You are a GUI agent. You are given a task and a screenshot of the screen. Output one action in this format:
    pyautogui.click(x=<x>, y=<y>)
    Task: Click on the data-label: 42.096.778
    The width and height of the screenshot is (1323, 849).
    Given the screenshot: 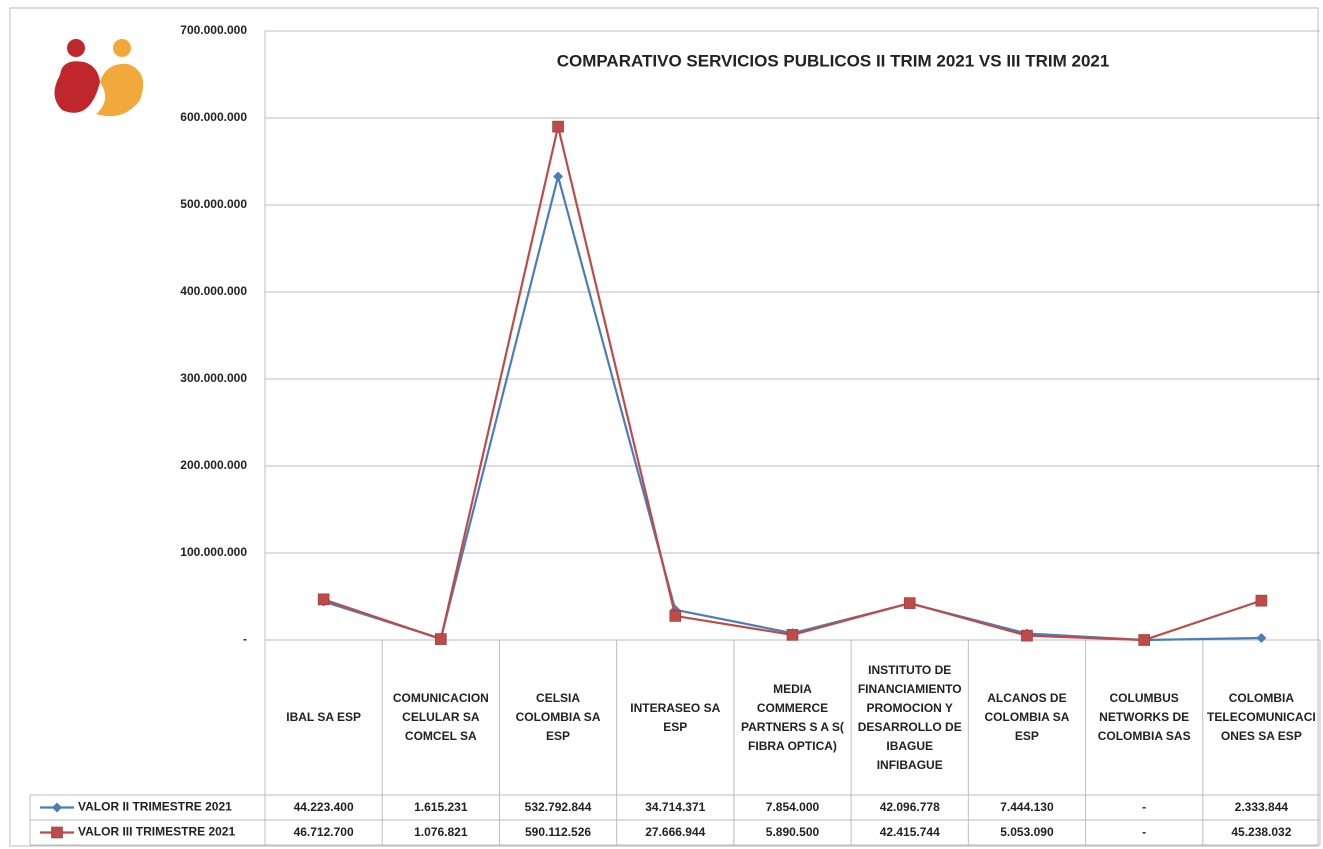 What is the action you would take?
    pyautogui.click(x=909, y=807)
    